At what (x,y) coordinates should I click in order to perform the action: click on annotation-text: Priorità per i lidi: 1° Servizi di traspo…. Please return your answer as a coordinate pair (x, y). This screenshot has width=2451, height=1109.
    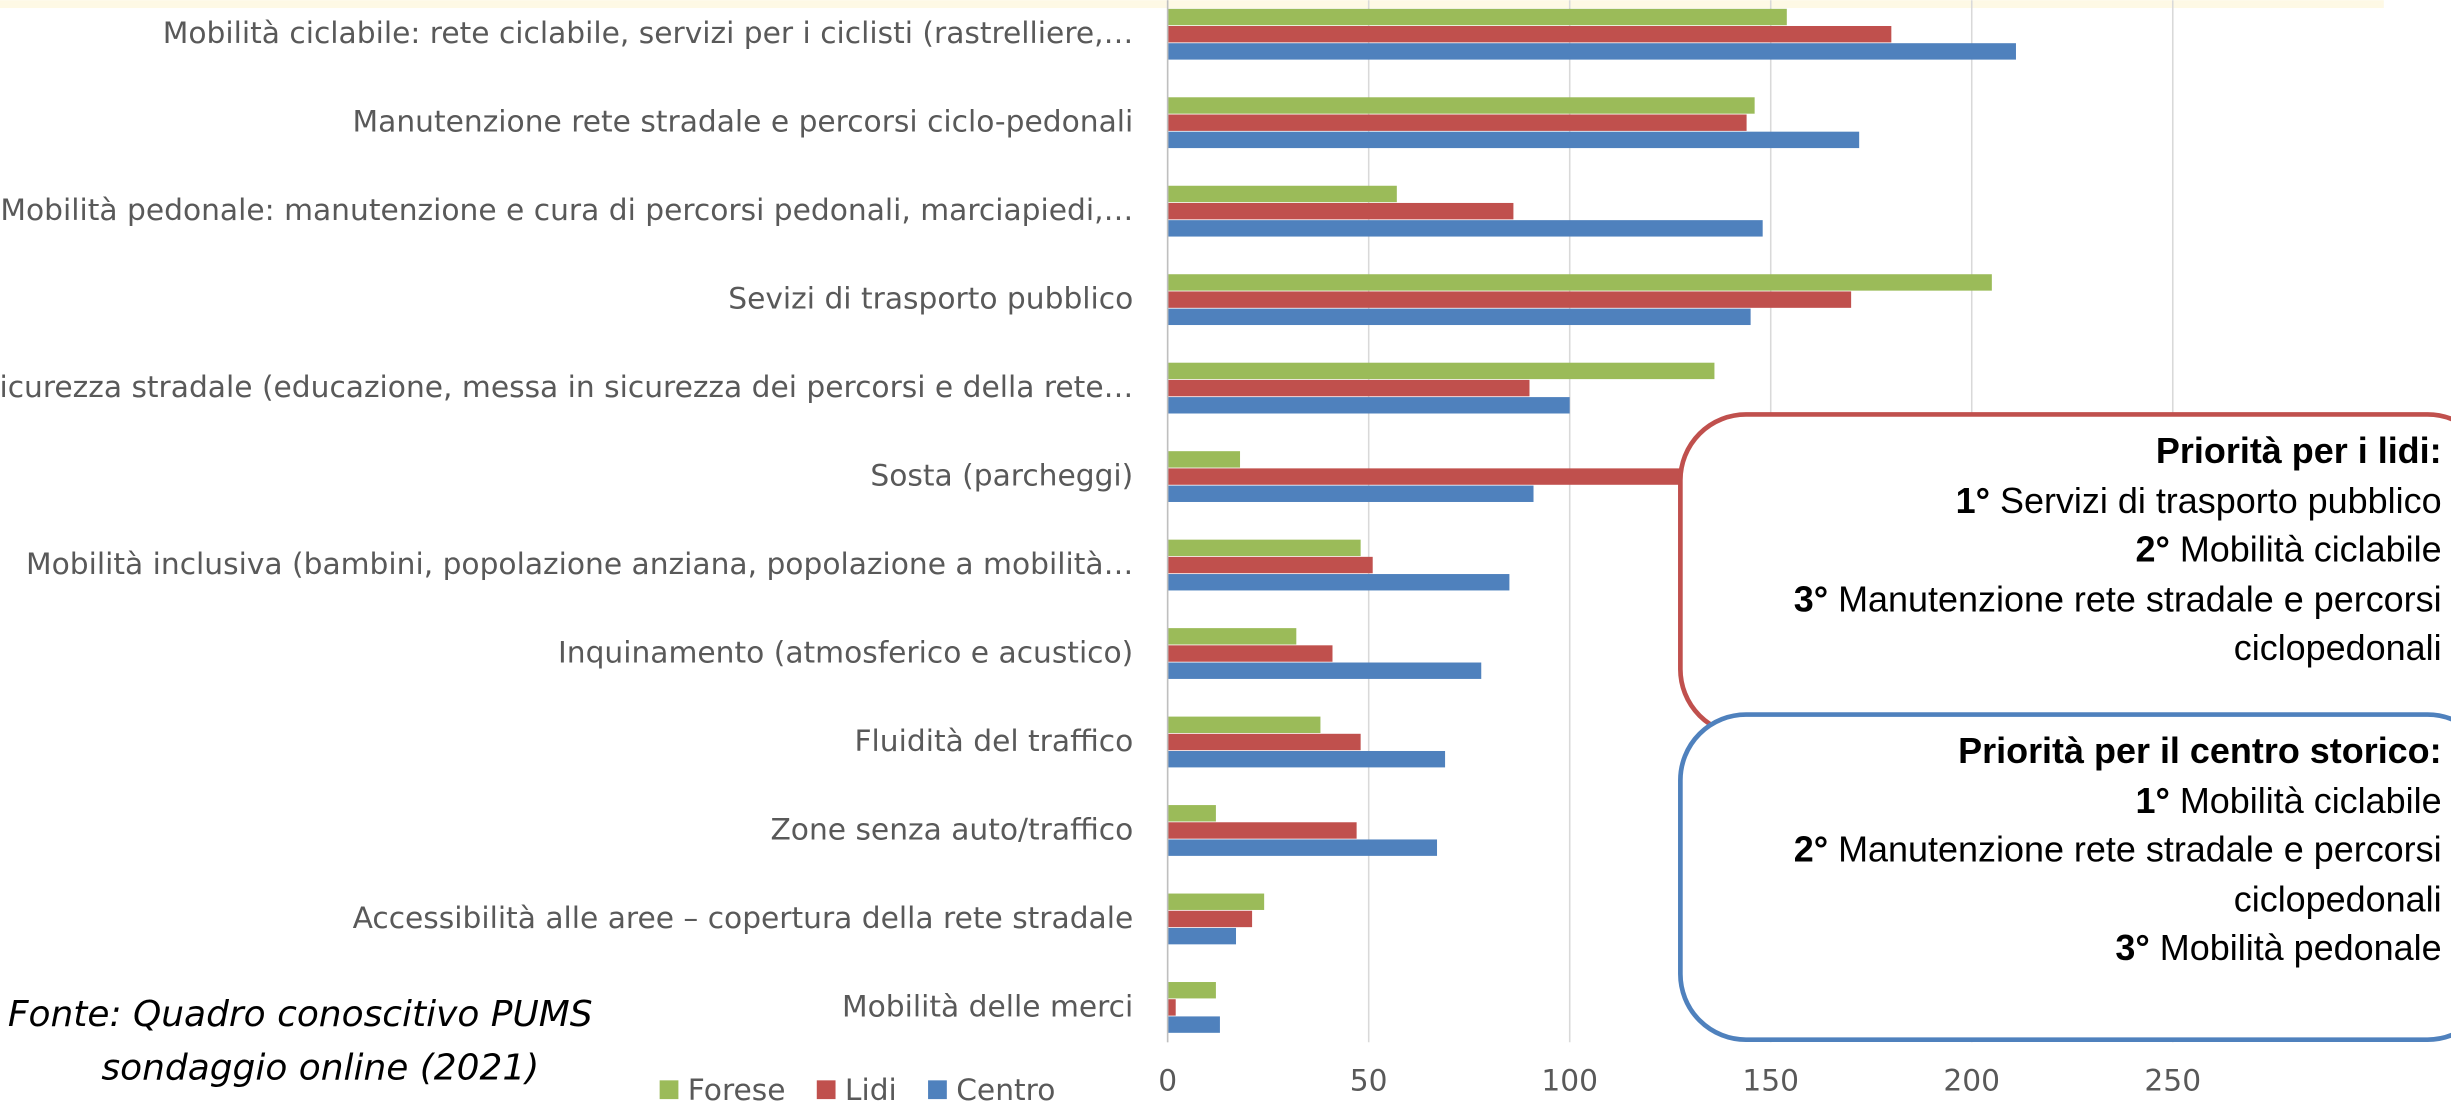
    Looking at the image, I should click on (2065, 550).